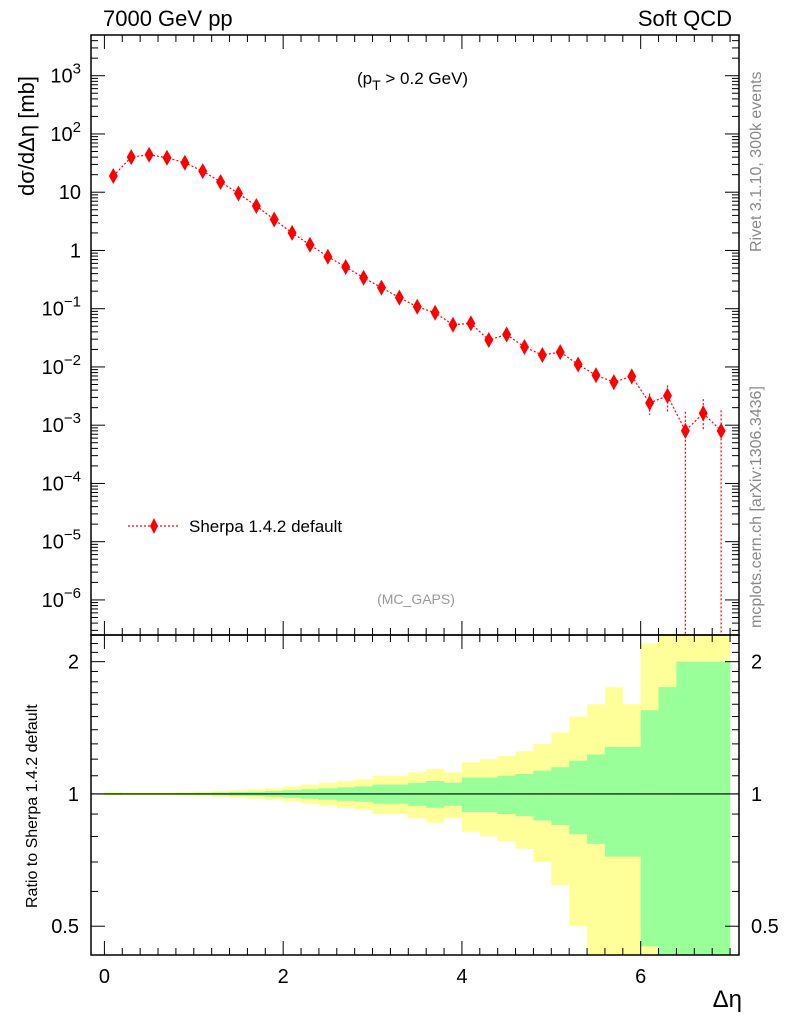  Describe the element at coordinates (65, 132) in the screenshot. I see `y-tick-label: 10²` at that location.